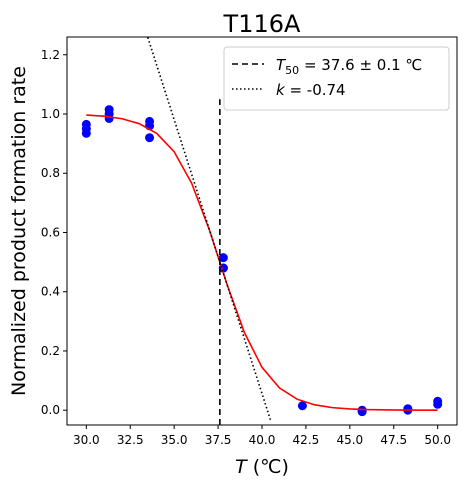  Describe the element at coordinates (393, 440) in the screenshot. I see `x-tick-label: 47.5` at that location.